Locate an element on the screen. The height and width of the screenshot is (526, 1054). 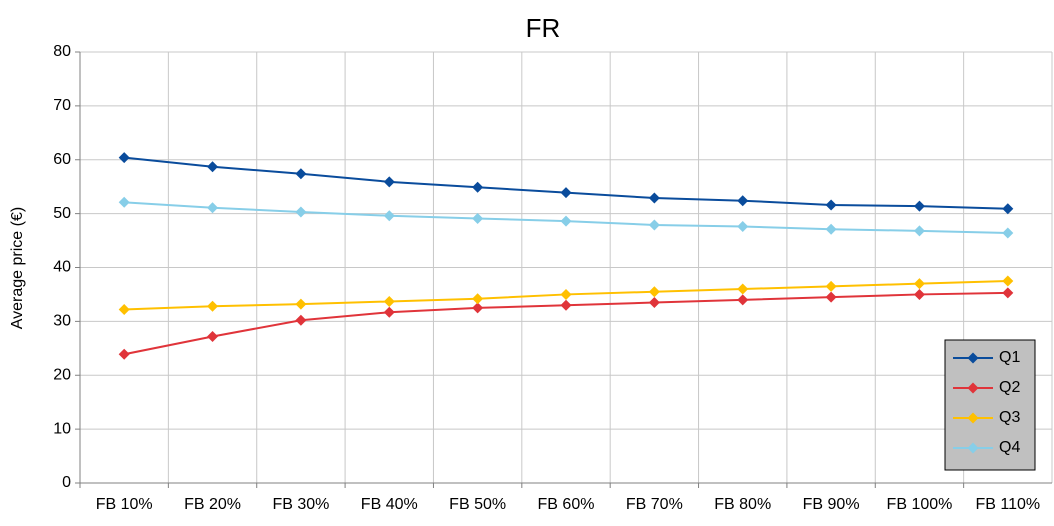
x-tick-label: FB 80% is located at coordinates (742, 504).